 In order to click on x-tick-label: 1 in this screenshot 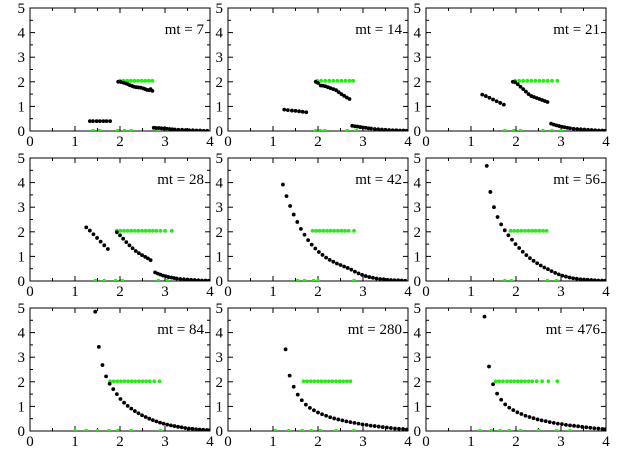, I will do `click(273, 292)`.